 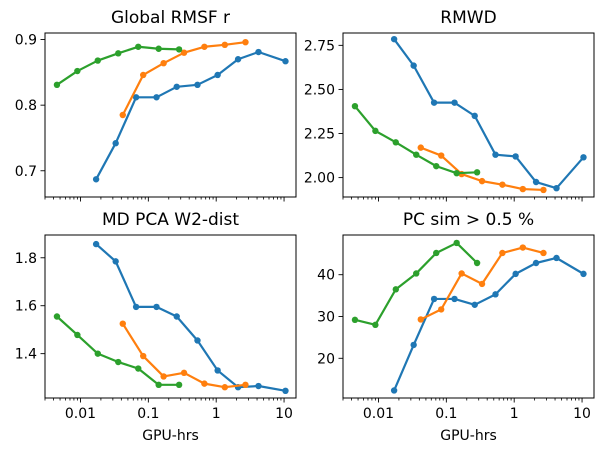 What do you see at coordinates (26, 259) in the screenshot?
I see `y-tick-label: 1.8` at bounding box center [26, 259].